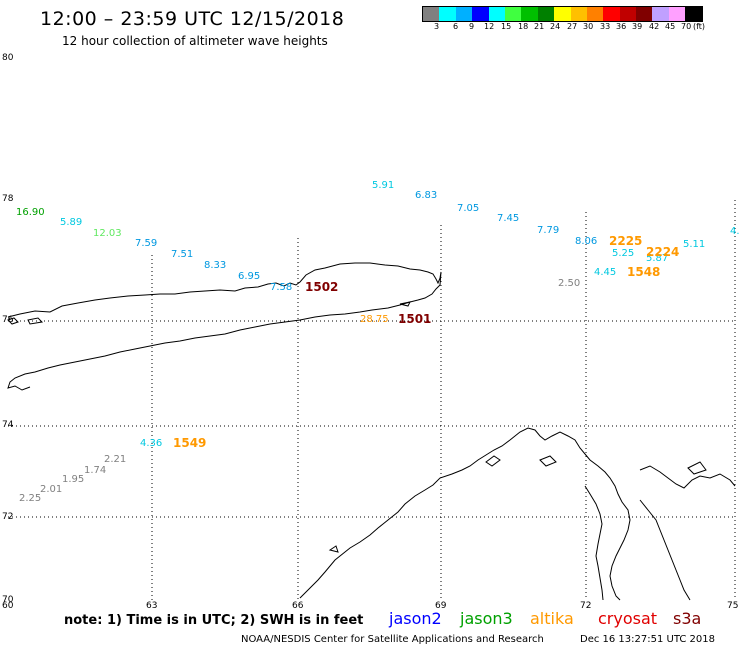 The width and height of the screenshot is (740, 650). Describe the element at coordinates (465, 514) in the screenshot. I see `coastline-mainland` at that location.